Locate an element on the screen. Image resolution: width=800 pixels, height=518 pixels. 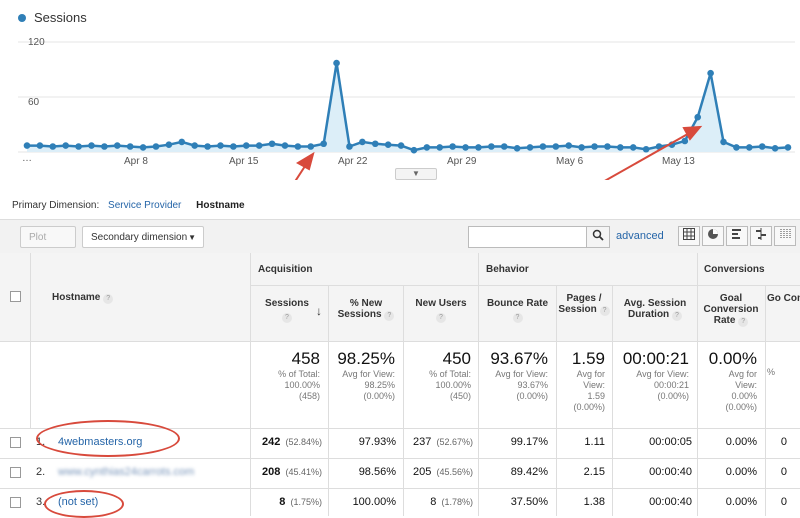
plot-rows-button: Plot Rows is located at coordinates (48, 245).